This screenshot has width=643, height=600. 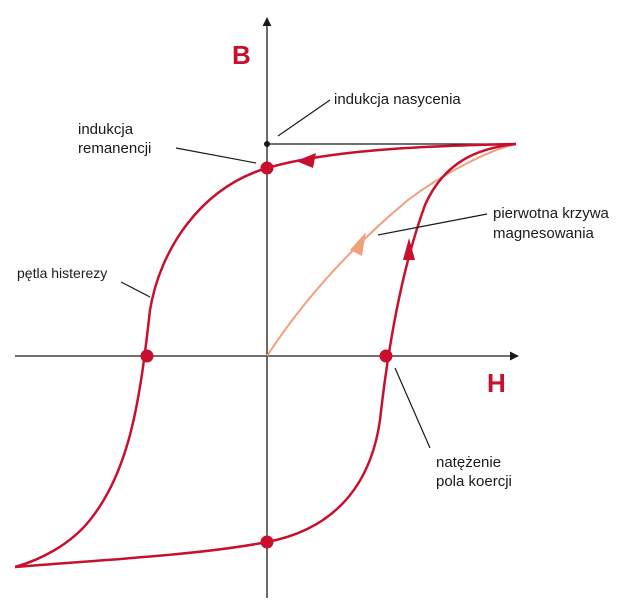 What do you see at coordinates (496, 383) in the screenshot?
I see `x-axis-label: H` at bounding box center [496, 383].